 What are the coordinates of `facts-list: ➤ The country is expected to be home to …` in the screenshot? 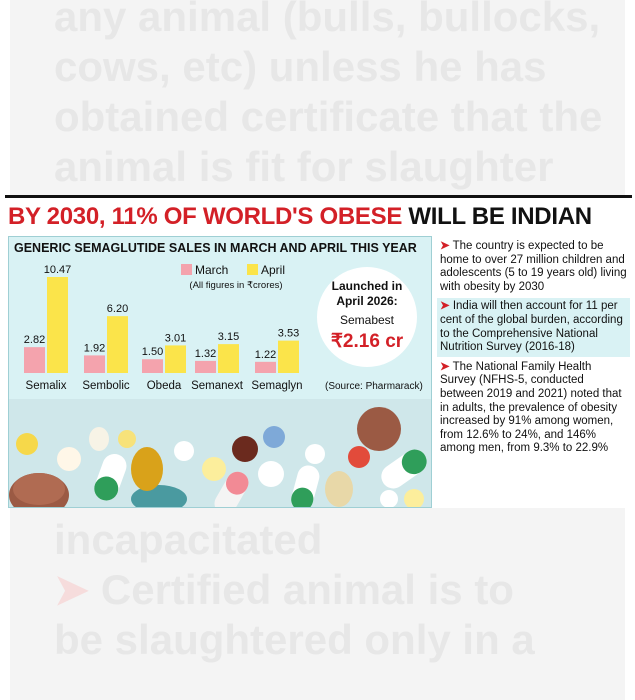 It's located at (533, 349).